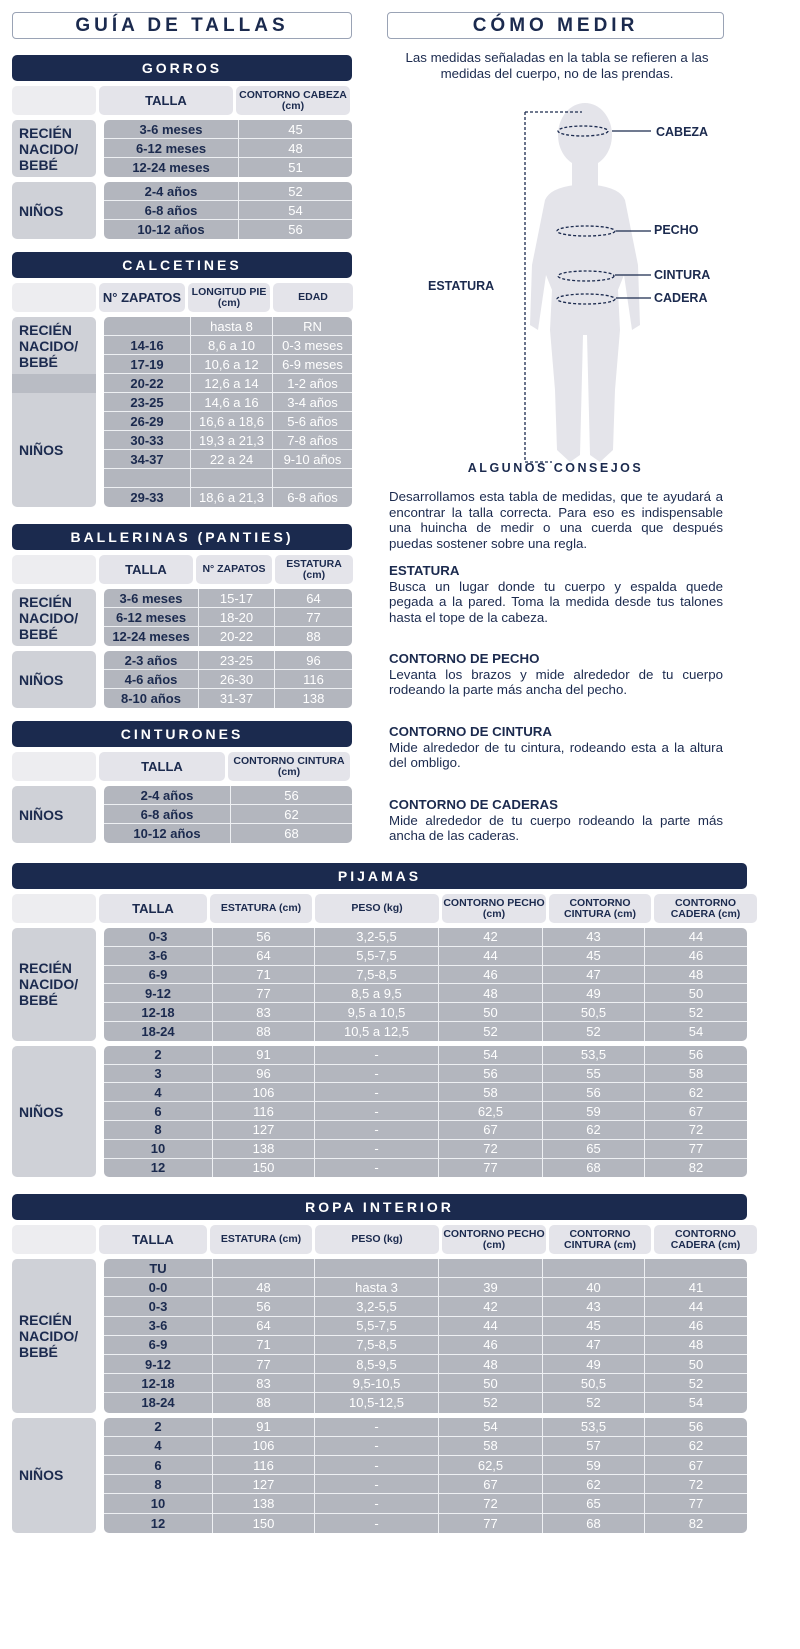 This screenshot has height=1649, width=800. What do you see at coordinates (593, 1148) in the screenshot?
I see `value-cell: 65` at bounding box center [593, 1148].